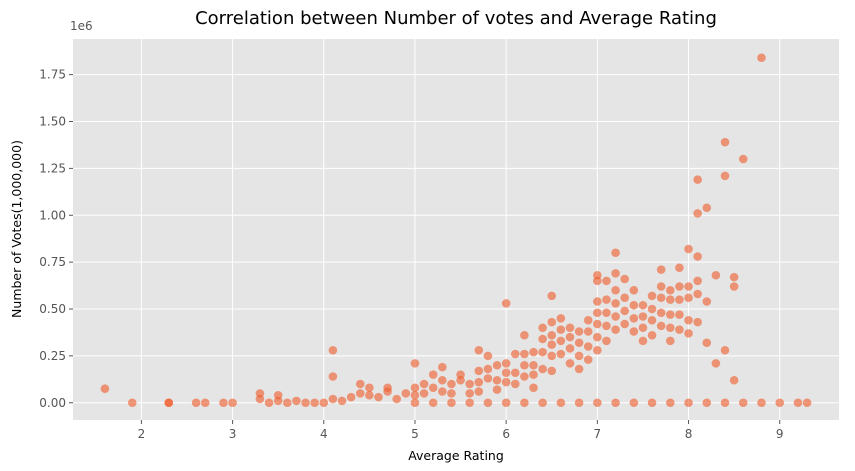 The height and width of the screenshot is (471, 855). Describe the element at coordinates (52, 356) in the screenshot. I see `y-tick-label: 0.25` at that location.